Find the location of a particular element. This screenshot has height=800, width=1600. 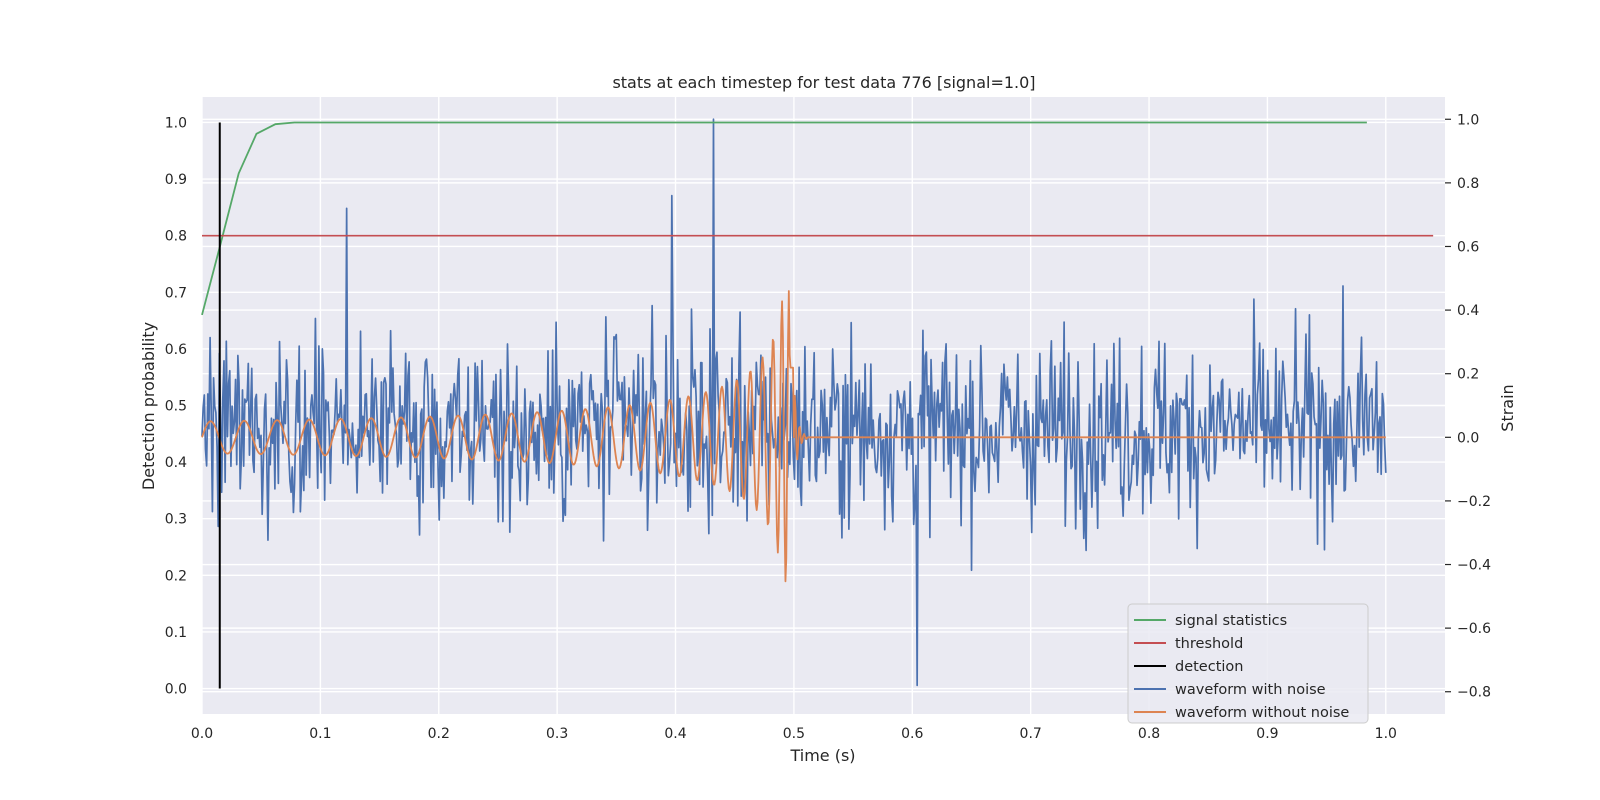

y-tick-label-left: 0.6 is located at coordinates (176, 350).